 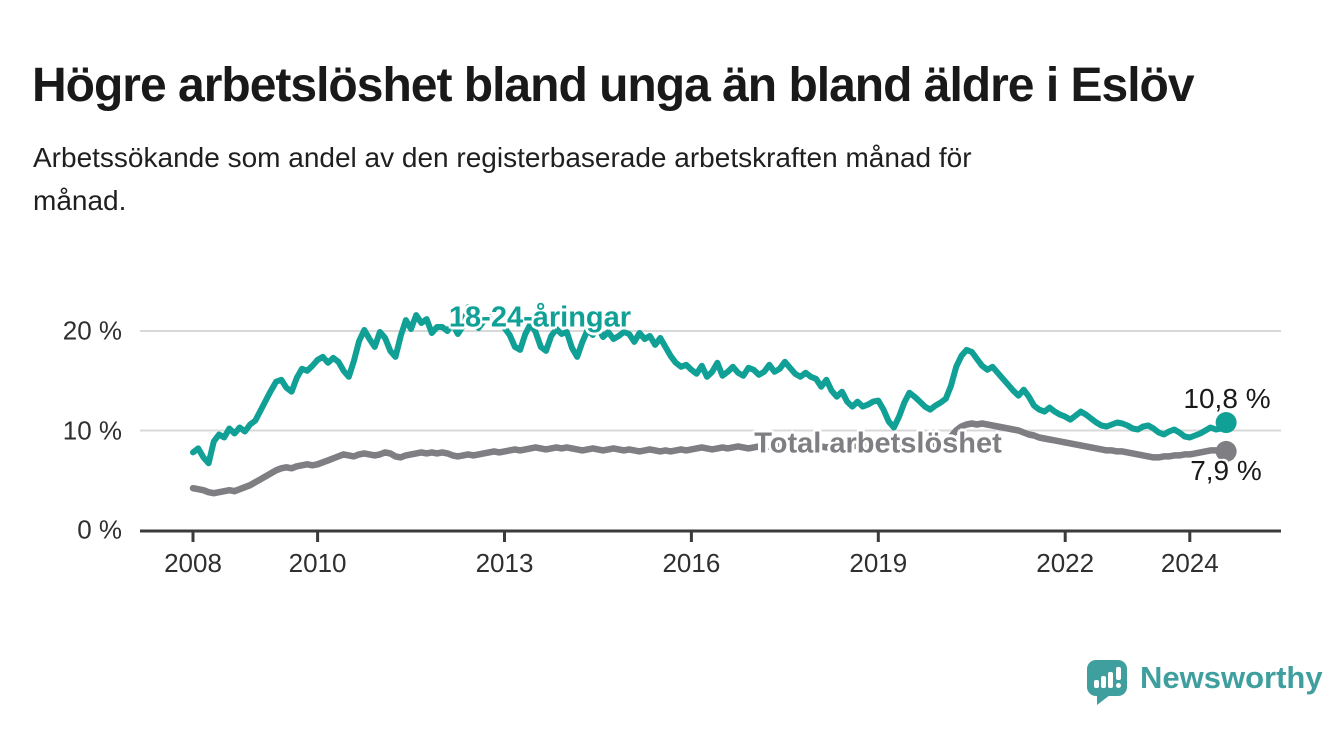 I want to click on newsworthy-icon, so click(x=1107, y=682).